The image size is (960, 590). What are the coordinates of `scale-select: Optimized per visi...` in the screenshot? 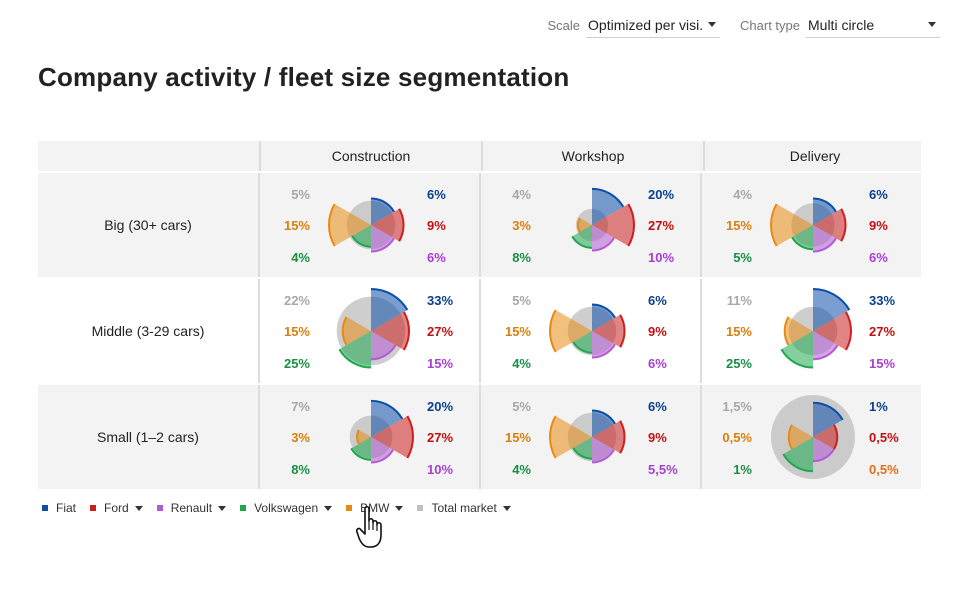 It's located at (653, 25).